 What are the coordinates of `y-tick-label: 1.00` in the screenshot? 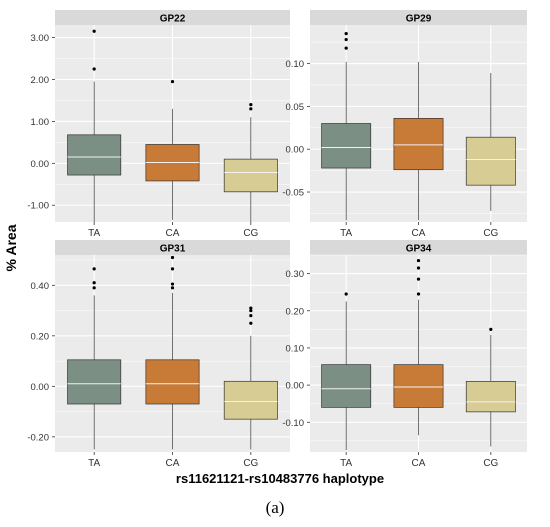 It's located at (40, 122).